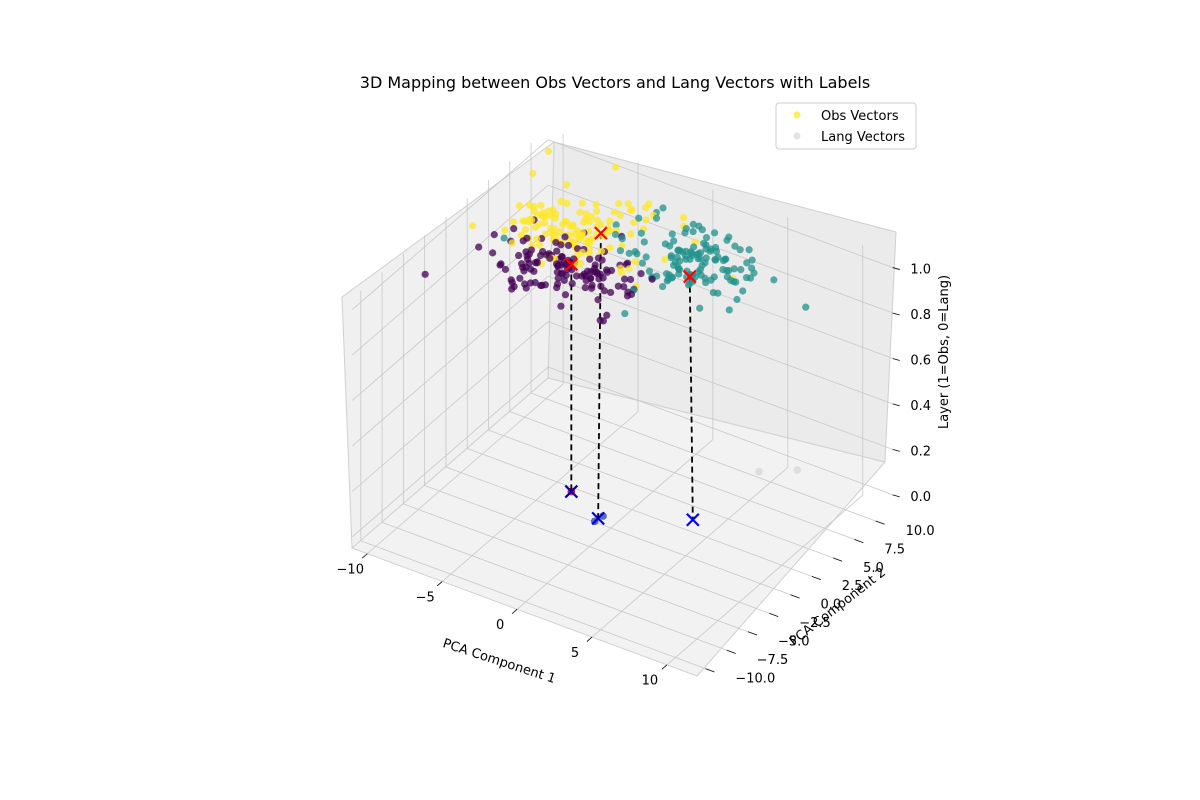  I want to click on x-grid-floor, so click(540, 496).